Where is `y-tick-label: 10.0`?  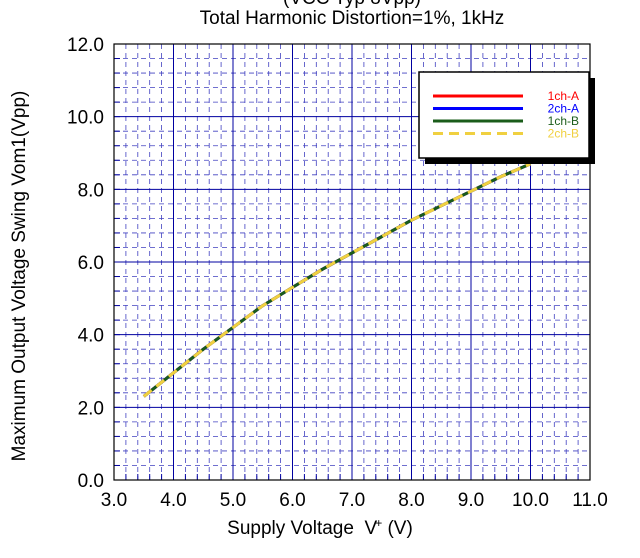
y-tick-label: 10.0 is located at coordinates (85, 118).